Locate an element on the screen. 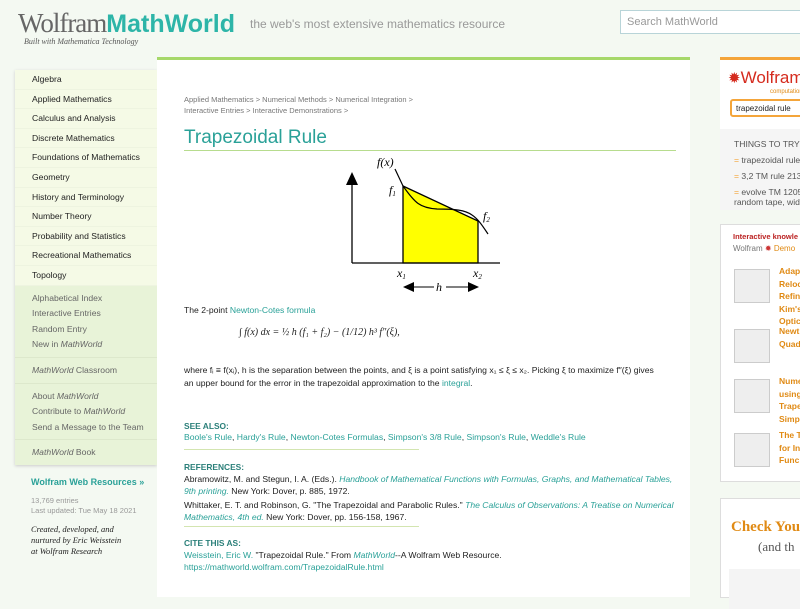 The width and height of the screenshot is (800, 609). demo-link: Adap Reloc Refin Kim's Optic is located at coordinates (789, 296).